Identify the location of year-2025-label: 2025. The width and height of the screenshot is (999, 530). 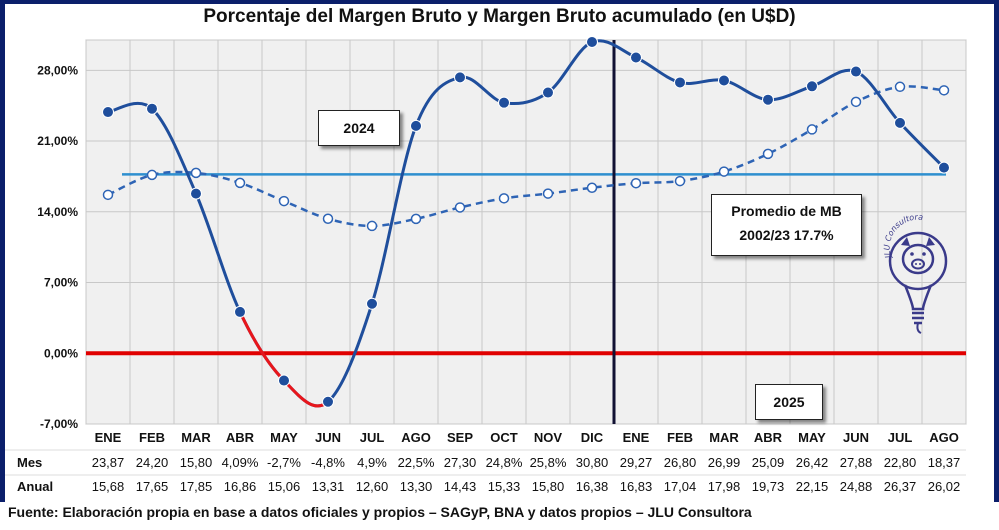
(789, 402).